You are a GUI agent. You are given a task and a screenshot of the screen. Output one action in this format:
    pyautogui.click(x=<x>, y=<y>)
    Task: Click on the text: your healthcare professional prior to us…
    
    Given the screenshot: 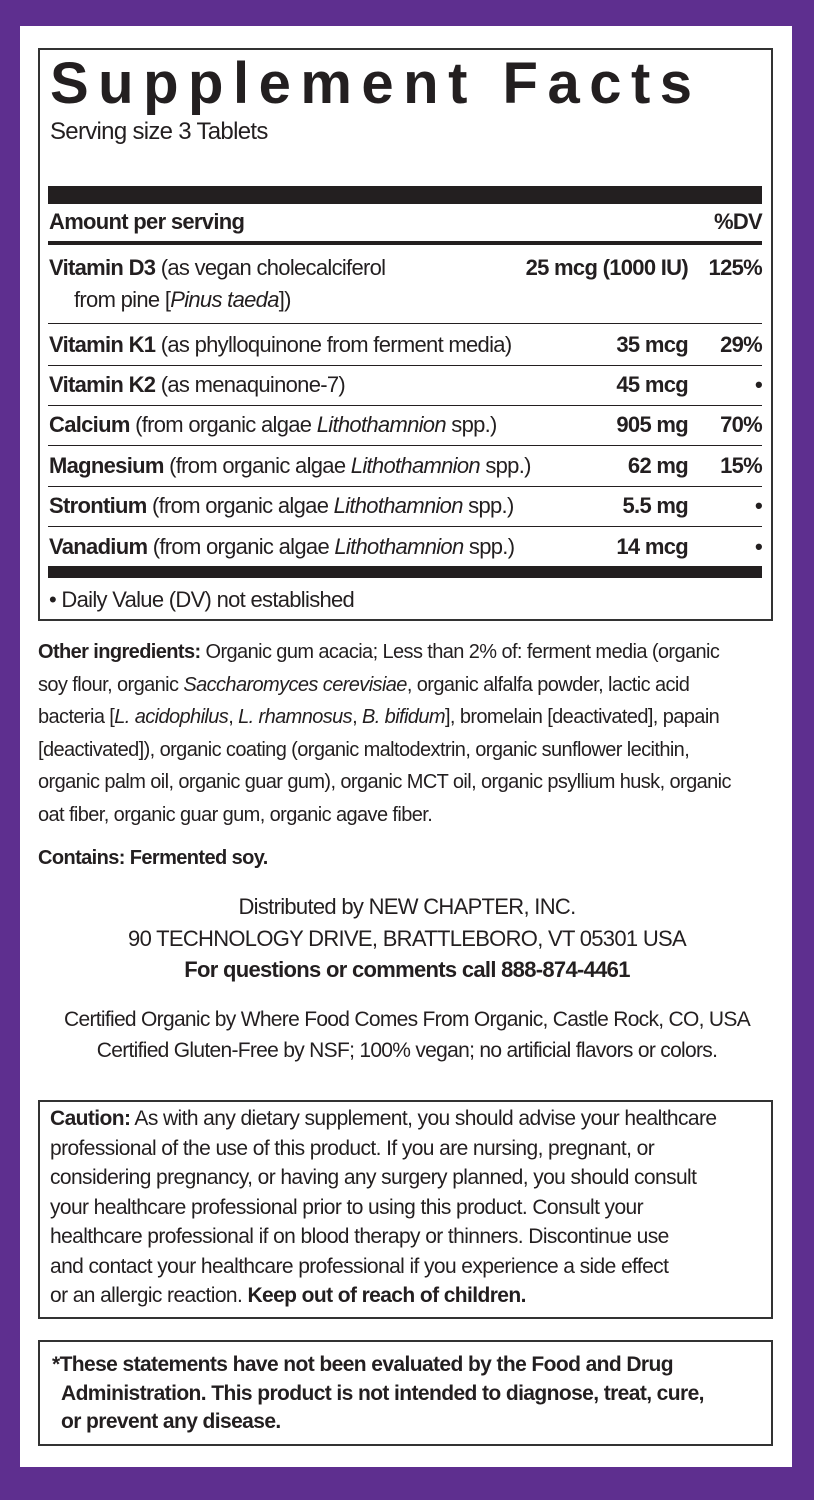 What is the action you would take?
    pyautogui.click(x=347, y=1207)
    